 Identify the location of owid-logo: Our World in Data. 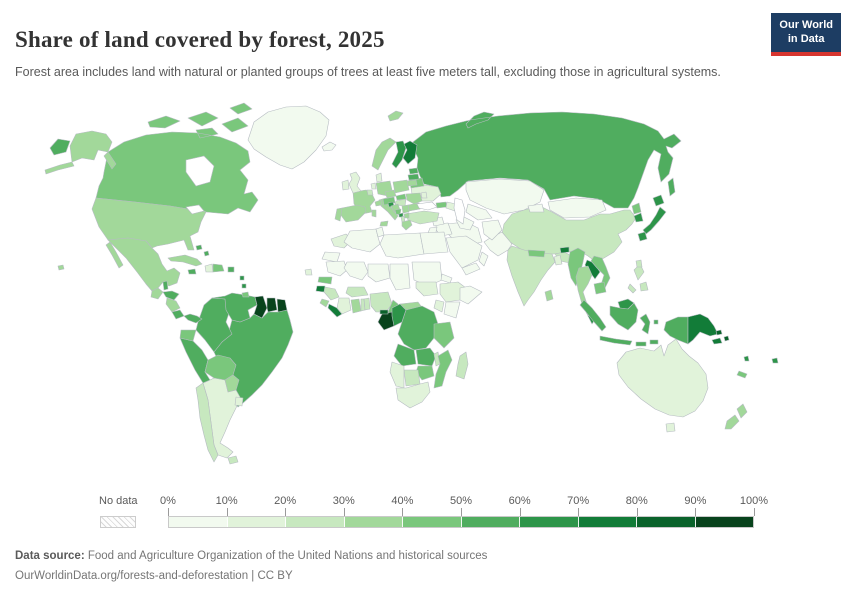
(806, 34).